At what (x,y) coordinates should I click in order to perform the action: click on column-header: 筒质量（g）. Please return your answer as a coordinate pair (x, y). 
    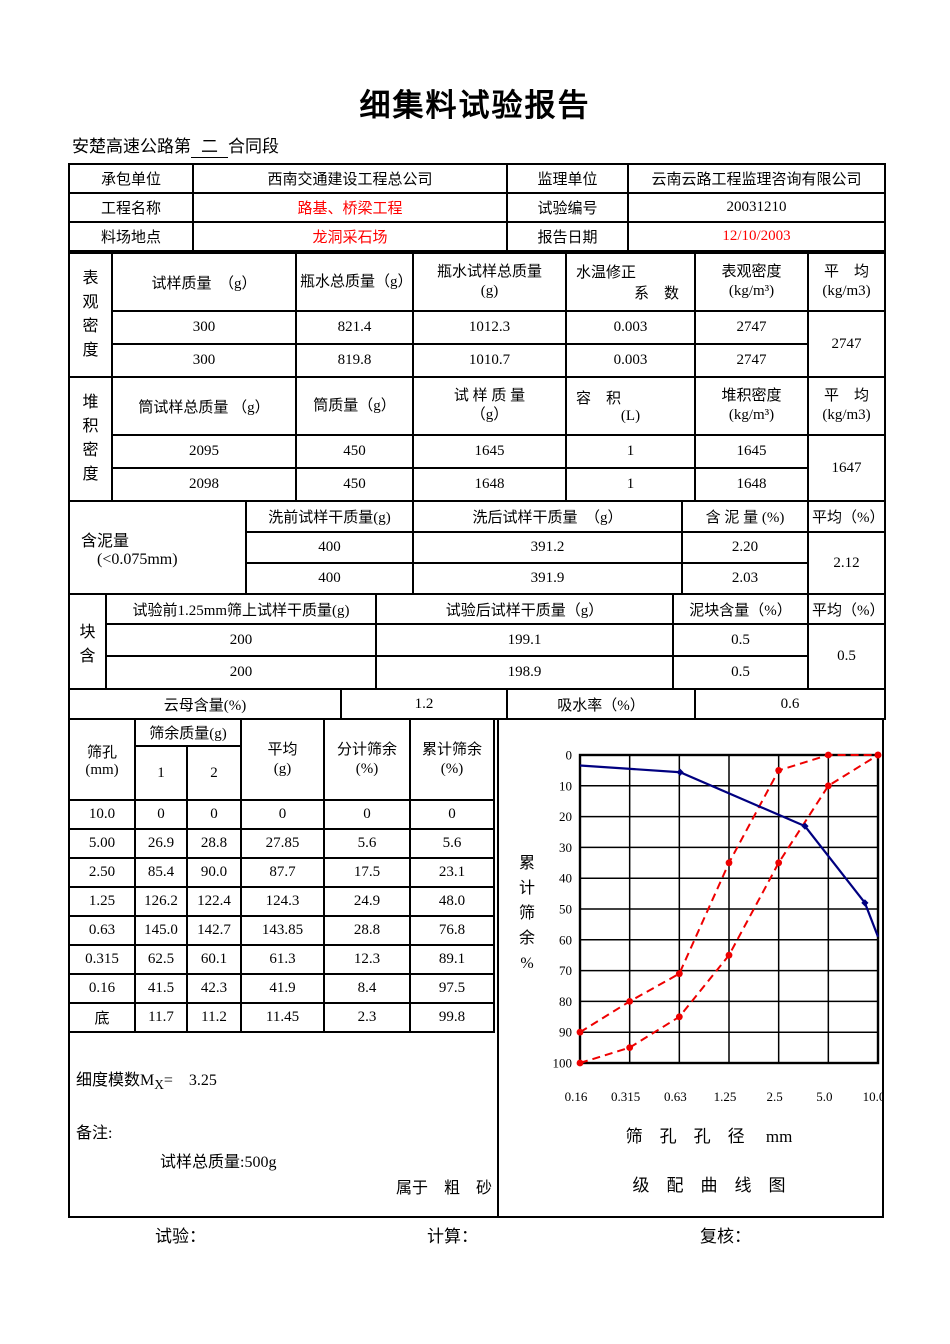
    Looking at the image, I should click on (354, 406).